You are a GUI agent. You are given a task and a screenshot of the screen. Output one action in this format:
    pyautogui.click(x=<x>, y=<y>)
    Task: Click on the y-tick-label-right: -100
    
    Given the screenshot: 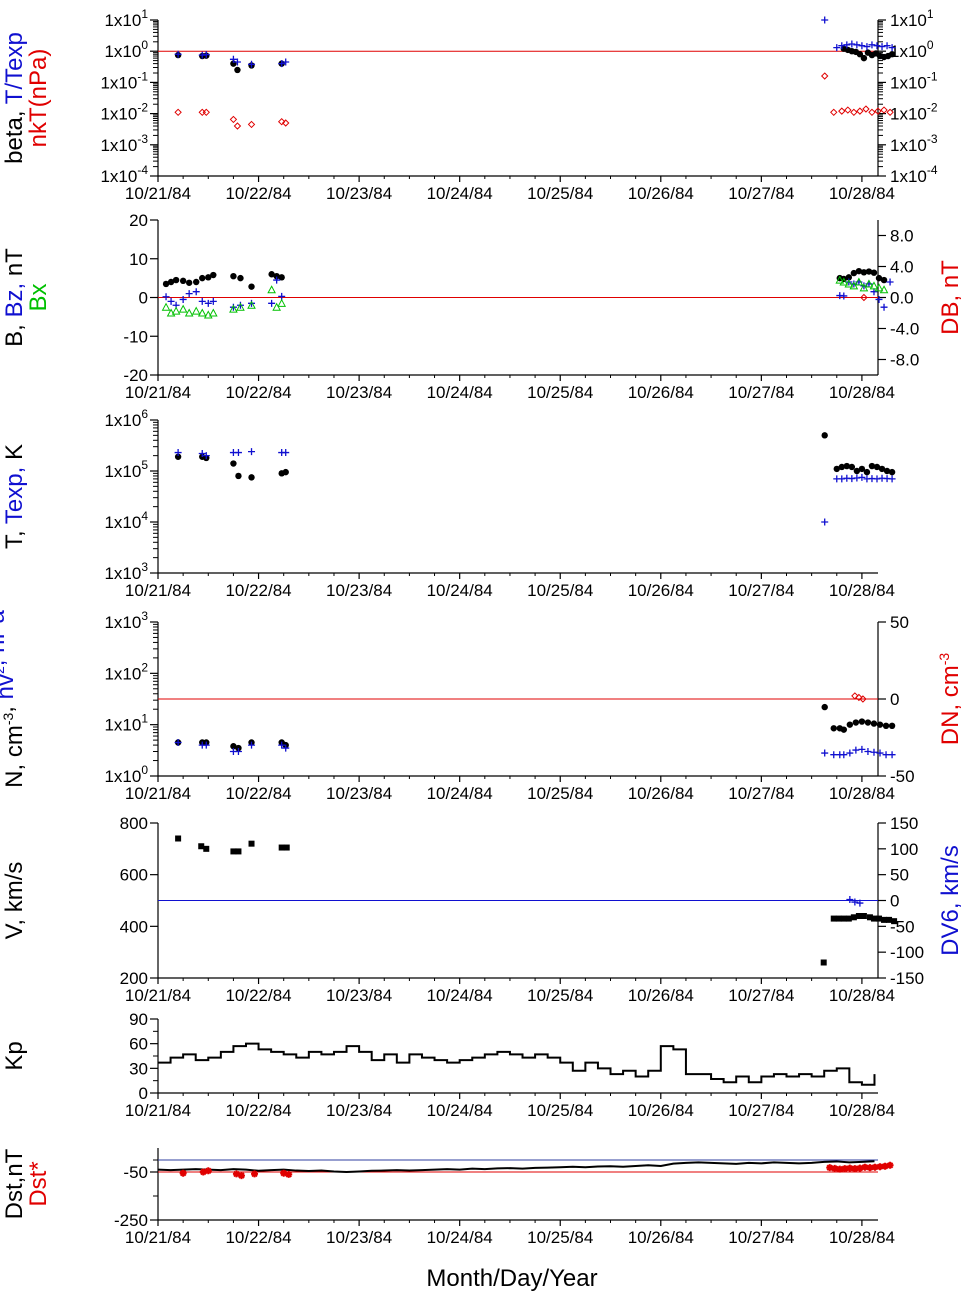 What is the action you would take?
    pyautogui.click(x=907, y=952)
    